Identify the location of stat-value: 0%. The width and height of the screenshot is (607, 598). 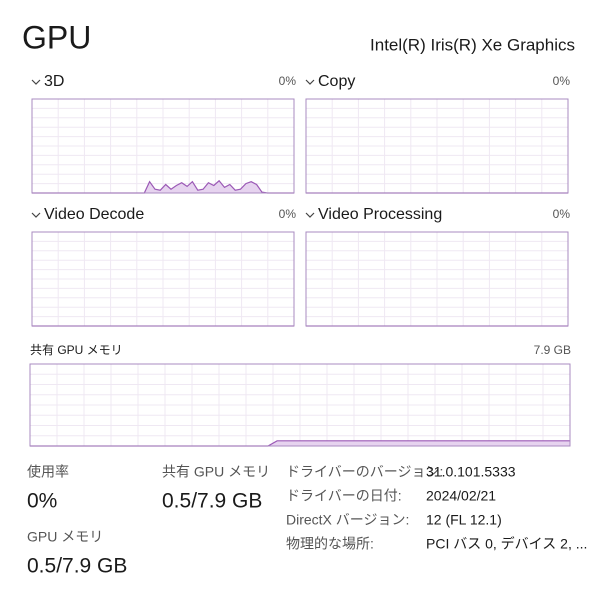
(42, 501).